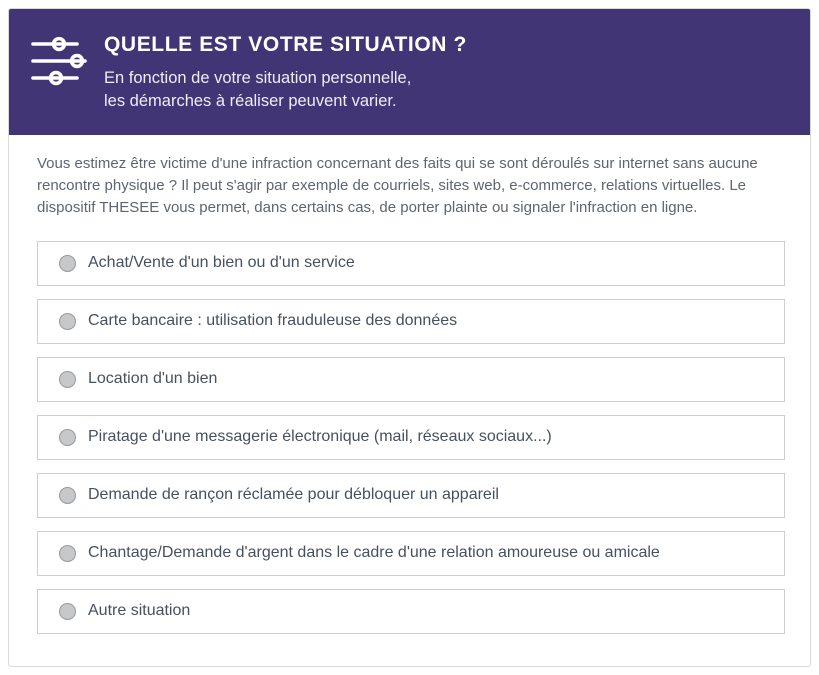 The width and height of the screenshot is (819, 675). What do you see at coordinates (139, 610) in the screenshot?
I see `option-label: Autre situation` at bounding box center [139, 610].